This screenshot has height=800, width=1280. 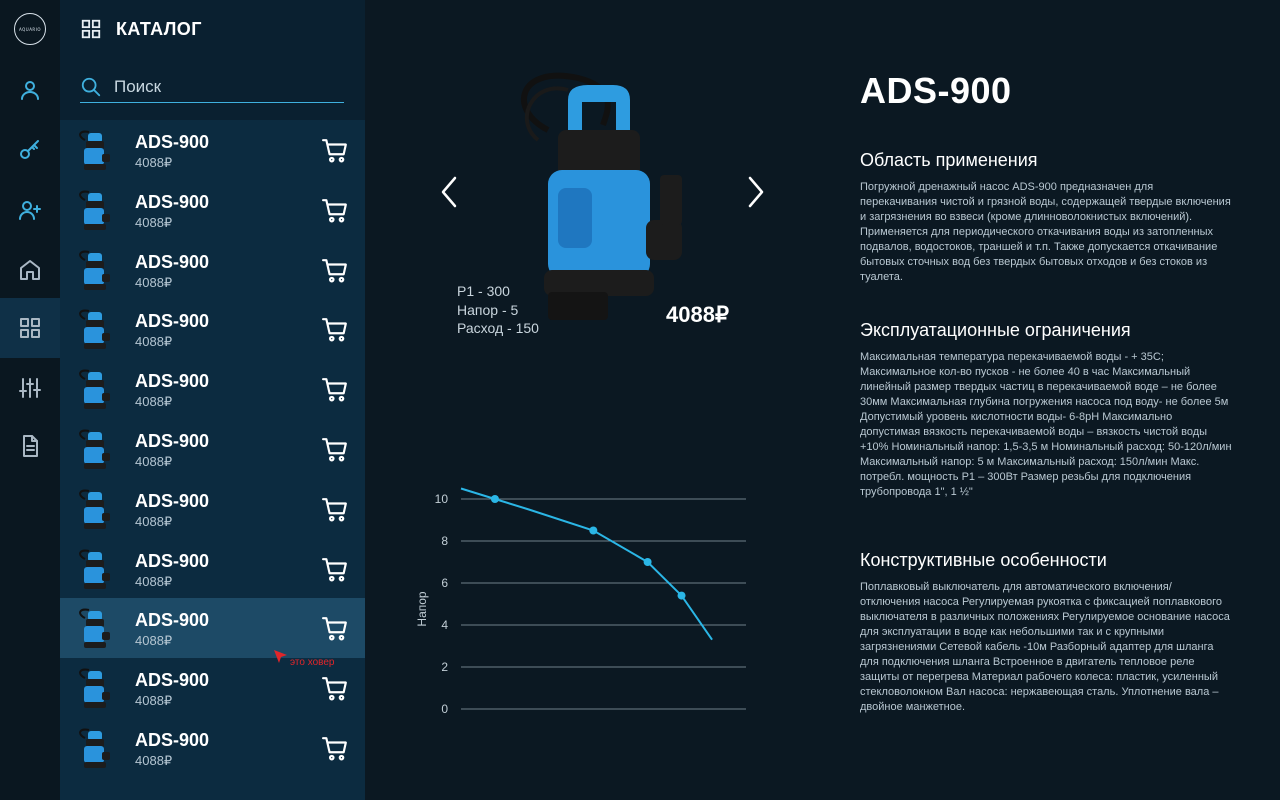 What do you see at coordinates (224, 87) in the screenshot?
I see `search-input` at bounding box center [224, 87].